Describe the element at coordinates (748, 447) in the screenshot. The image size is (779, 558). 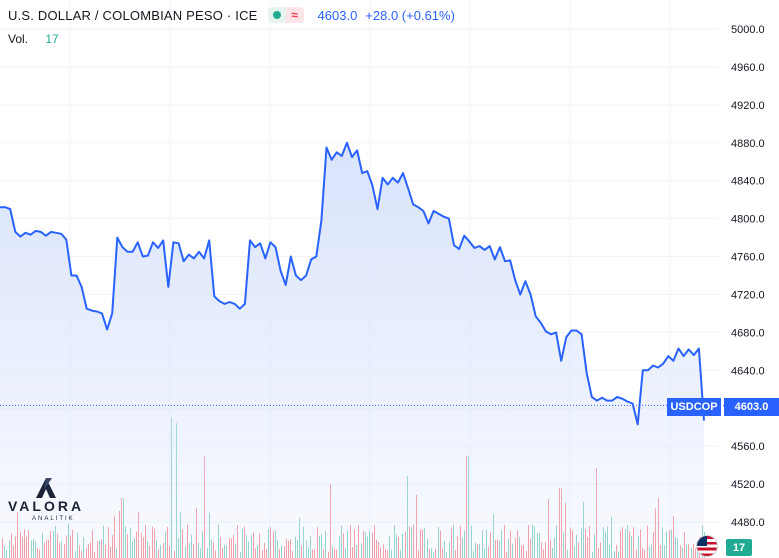
I see `y-tick-label: 4560.0` at that location.